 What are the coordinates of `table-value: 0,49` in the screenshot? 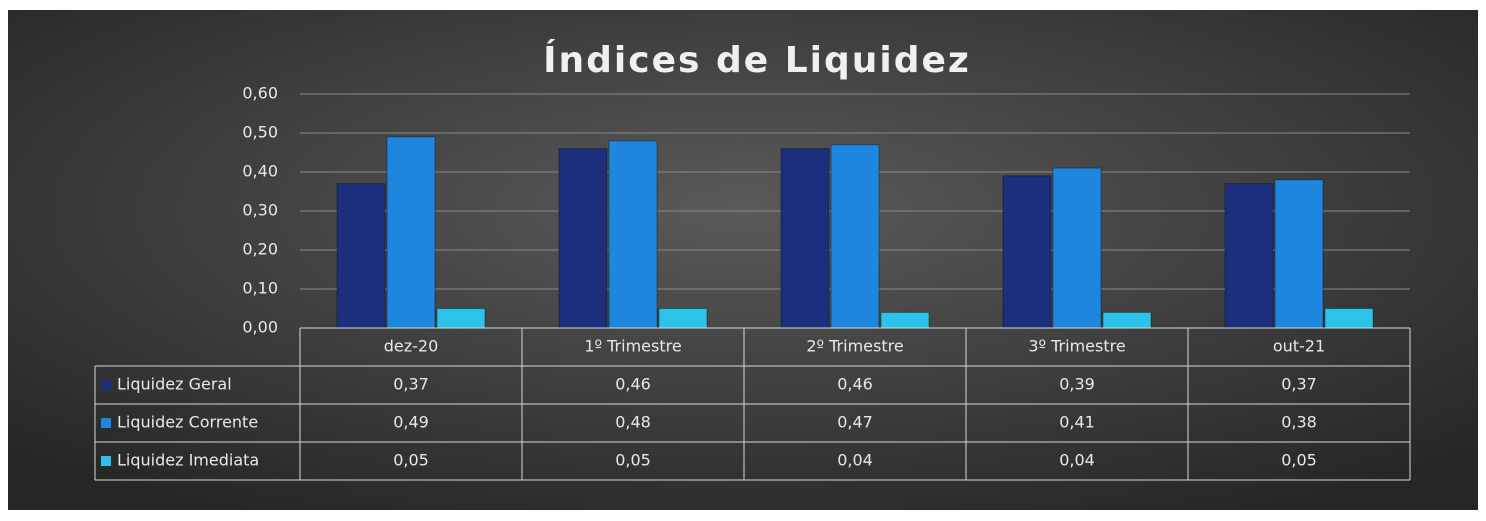 It's located at (411, 422).